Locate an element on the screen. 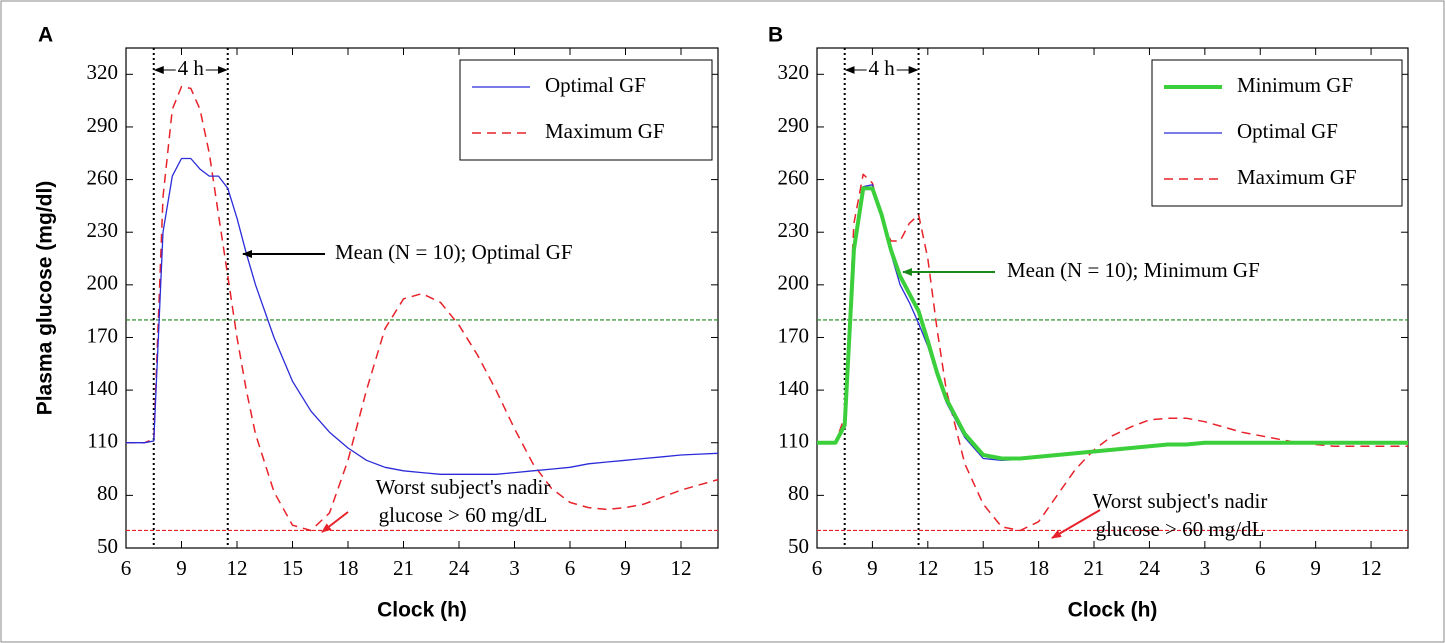 The image size is (1445, 643). legend-label: Minimum GF is located at coordinates (1295, 85).